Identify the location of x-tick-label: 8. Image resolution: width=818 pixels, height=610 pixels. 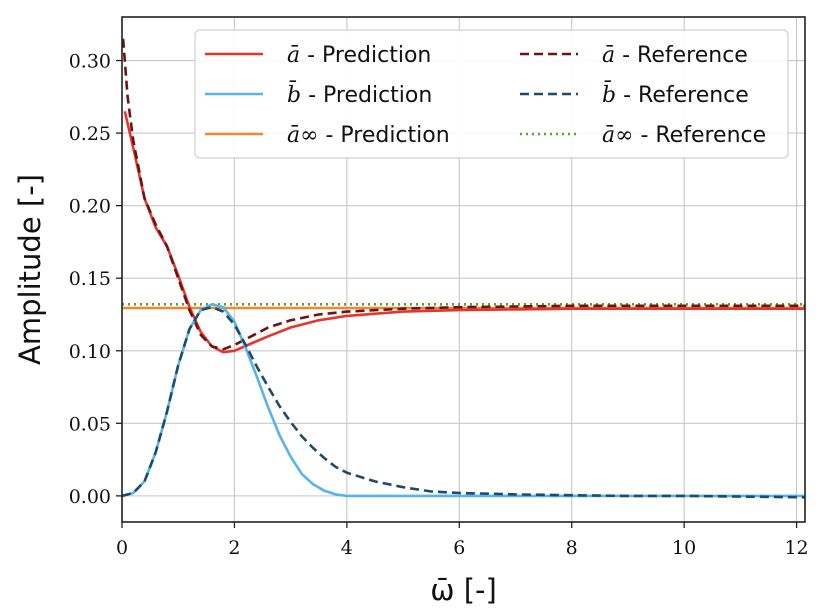
(572, 548).